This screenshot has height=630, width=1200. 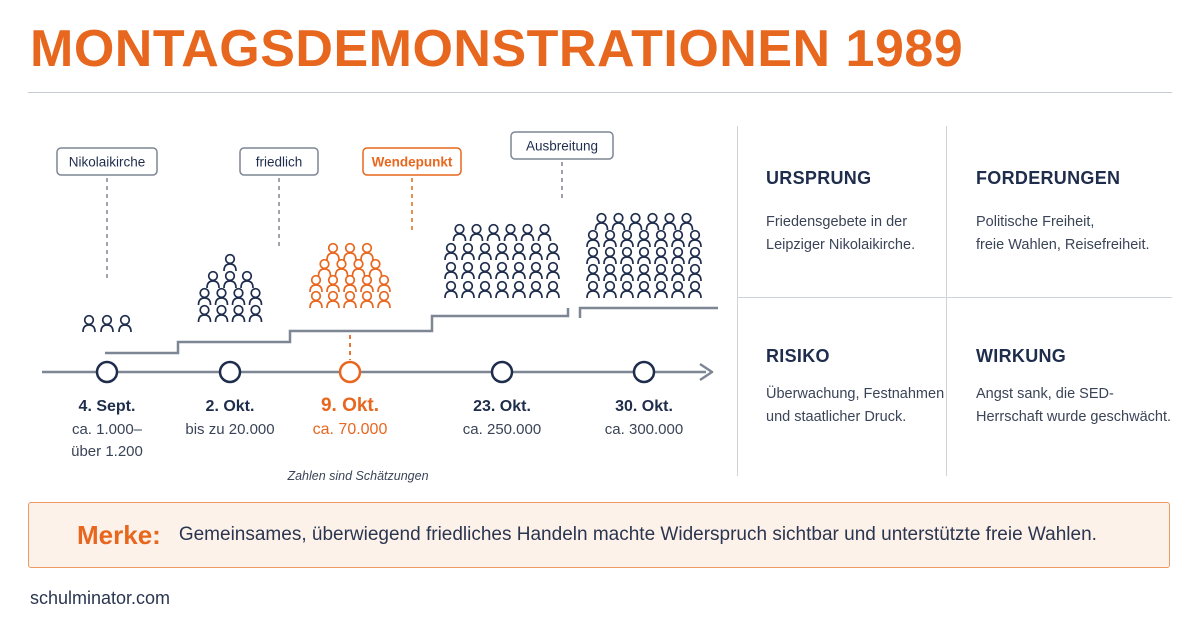 What do you see at coordinates (350, 405) in the screenshot?
I see `event-date: 9. Okt.` at bounding box center [350, 405].